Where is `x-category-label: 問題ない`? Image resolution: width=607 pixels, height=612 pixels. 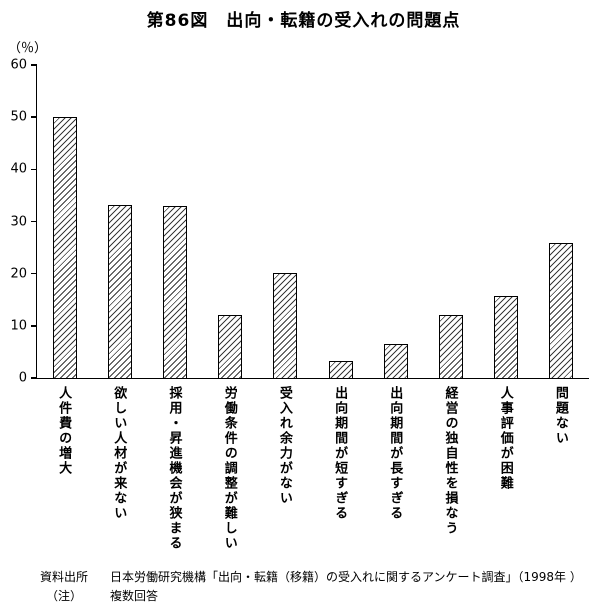
x-category-label: 問題ない is located at coordinates (560, 416).